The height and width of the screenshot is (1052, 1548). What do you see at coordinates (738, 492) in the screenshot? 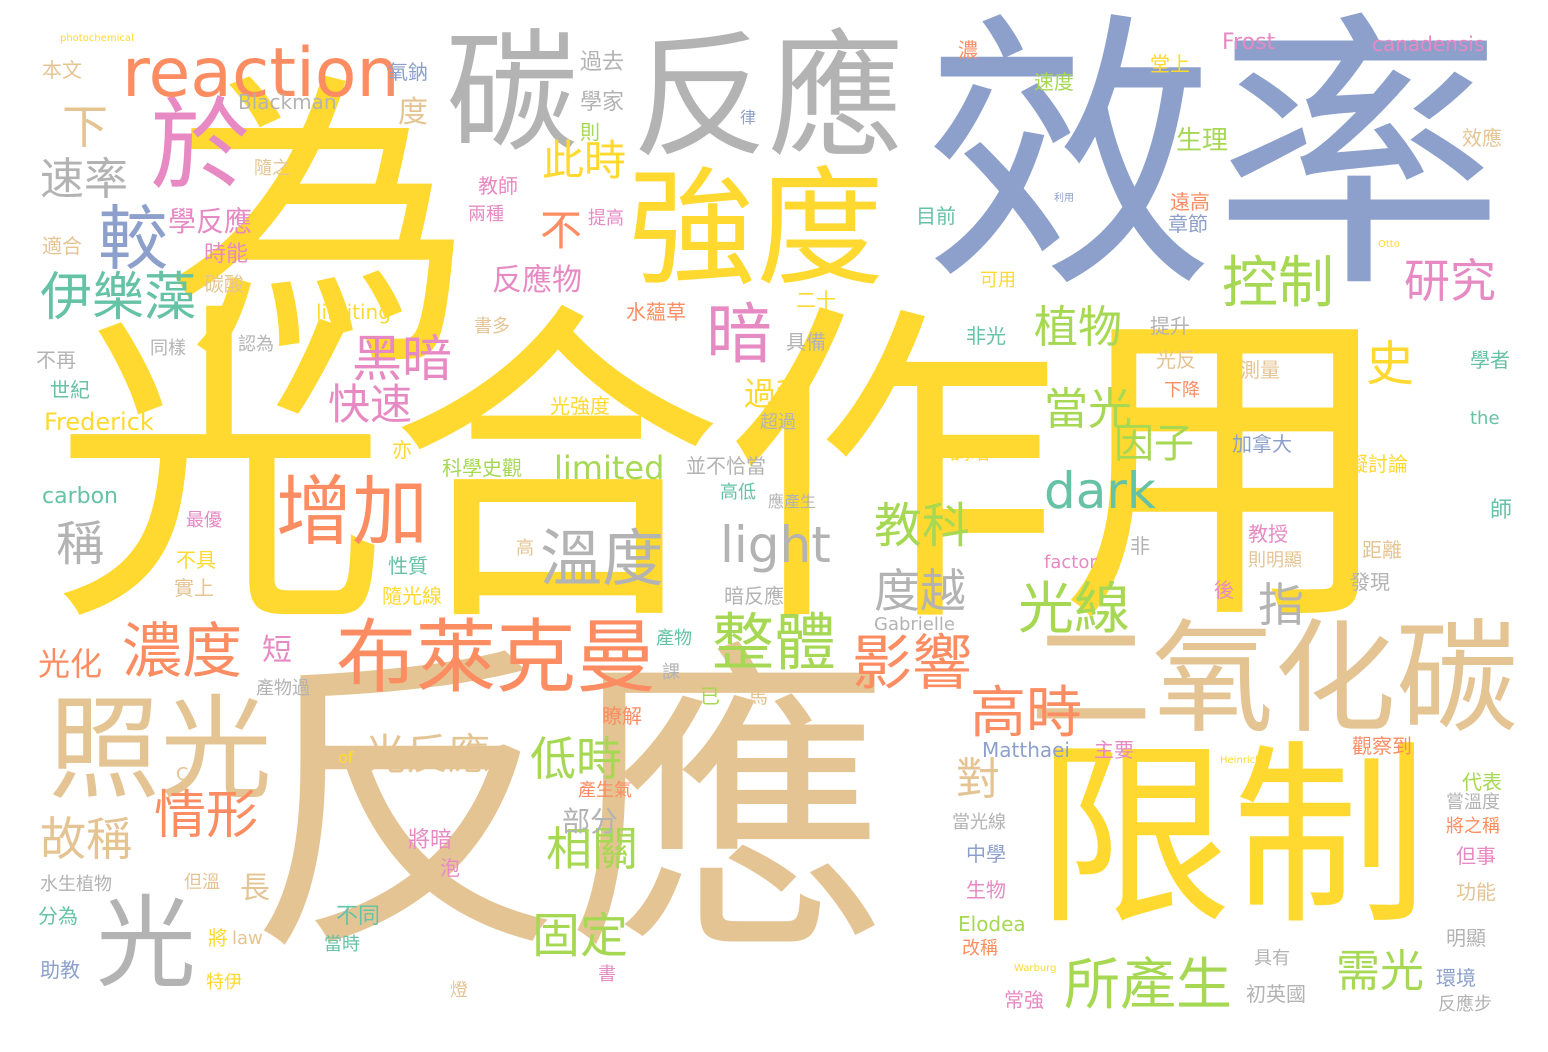
I see `word: 高低` at bounding box center [738, 492].